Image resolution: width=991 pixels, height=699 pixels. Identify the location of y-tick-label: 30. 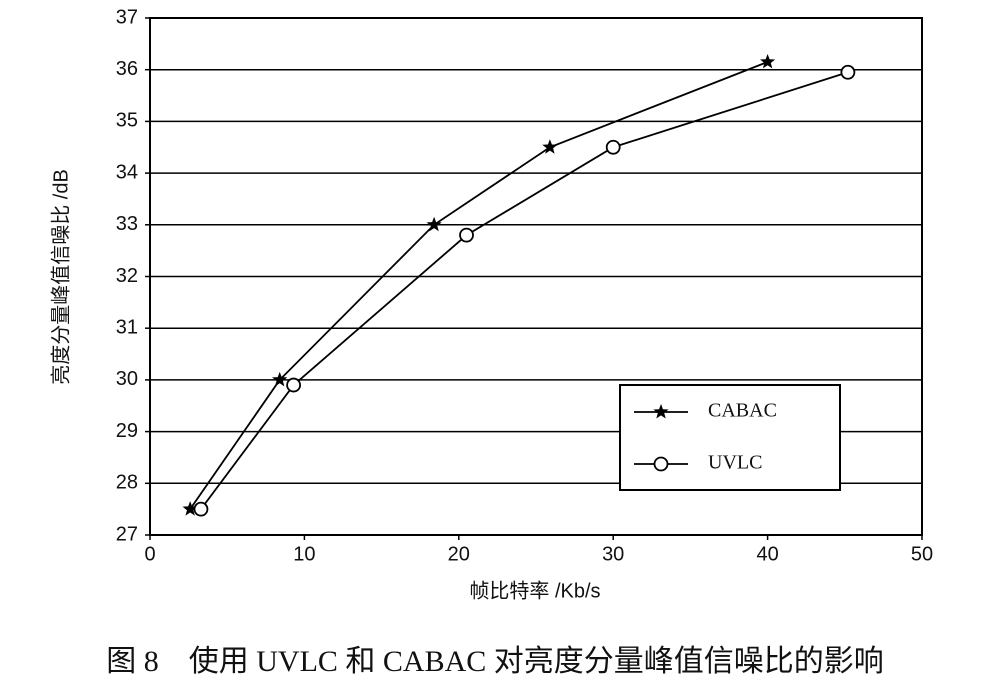
(127, 379).